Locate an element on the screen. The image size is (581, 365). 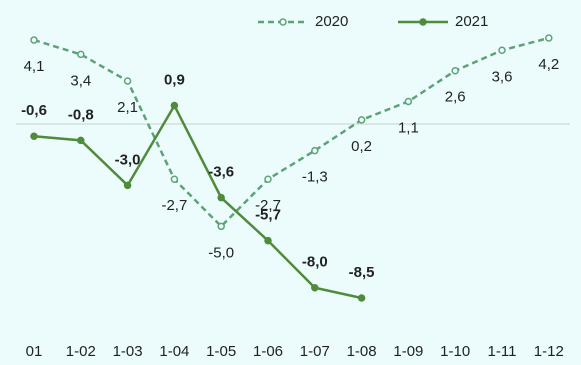
data-label: 2,6 is located at coordinates (455, 97).